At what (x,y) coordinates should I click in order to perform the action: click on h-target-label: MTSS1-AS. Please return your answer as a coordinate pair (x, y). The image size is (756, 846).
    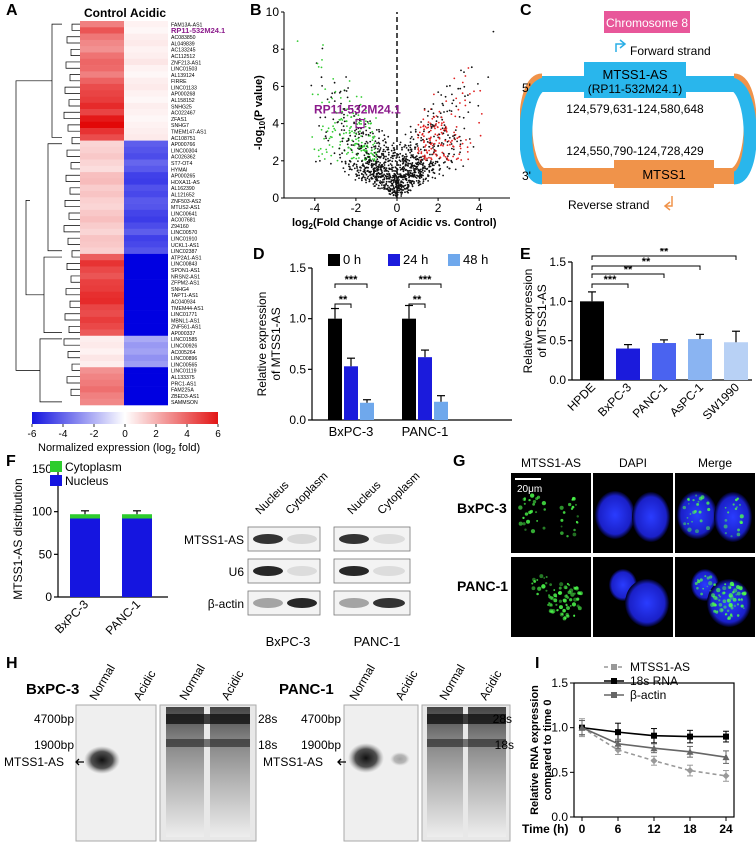
    Looking at the image, I should click on (293, 762).